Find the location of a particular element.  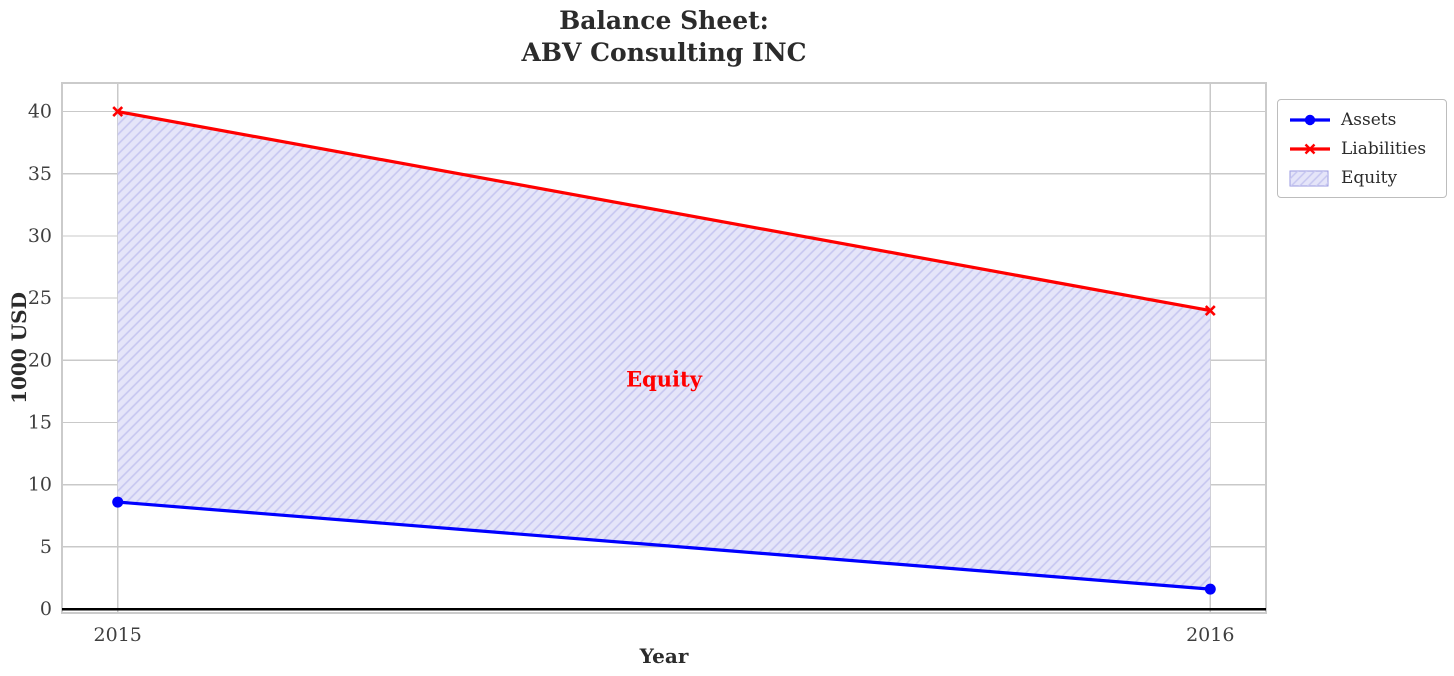

y-tick-label: 10 is located at coordinates (40, 485).